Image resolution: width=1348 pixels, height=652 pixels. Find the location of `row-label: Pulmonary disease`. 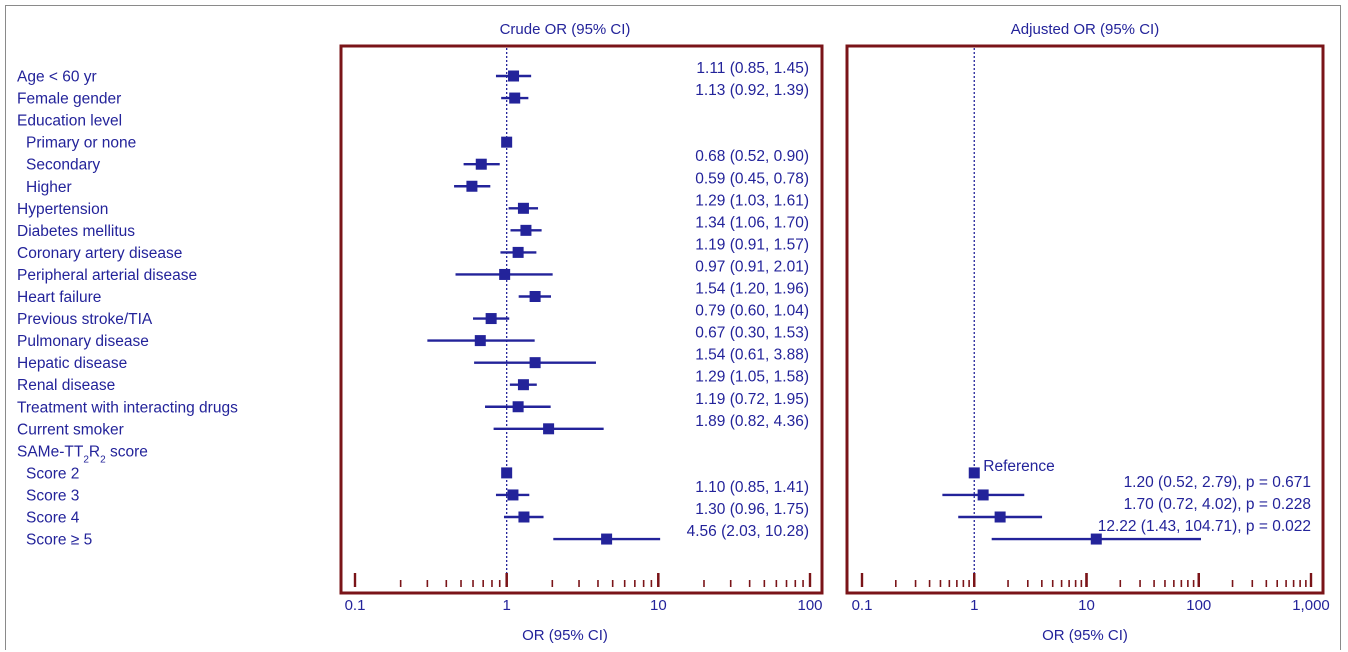

row-label: Pulmonary disease is located at coordinates (83, 341).